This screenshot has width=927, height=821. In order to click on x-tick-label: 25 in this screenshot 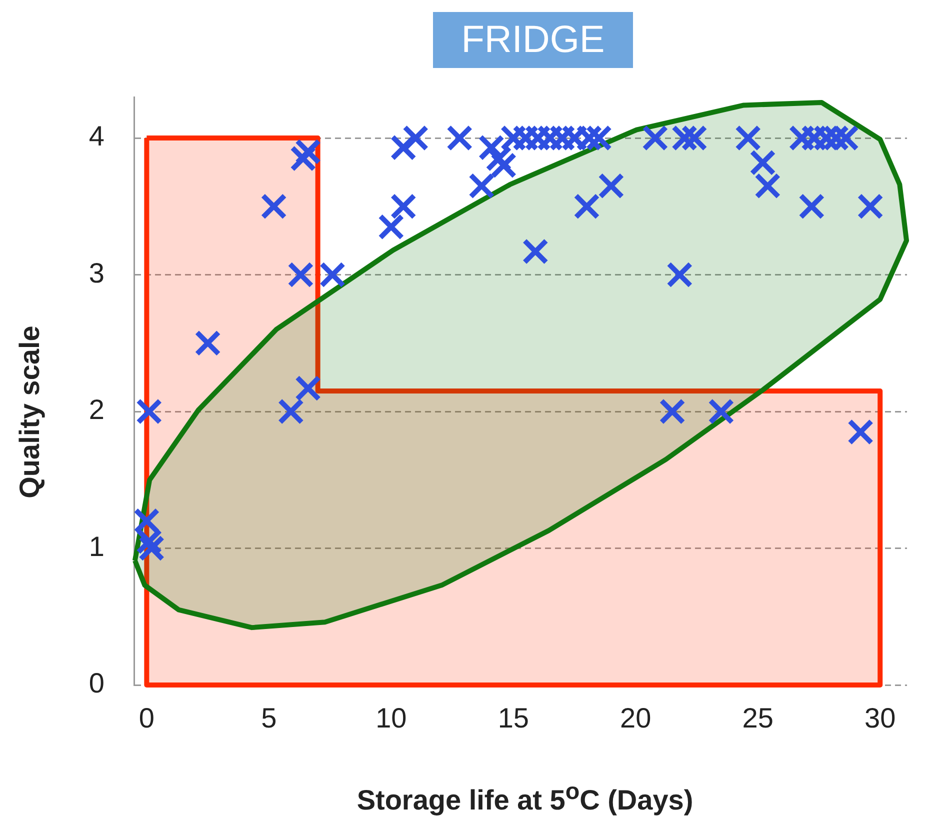, I will do `click(758, 718)`.